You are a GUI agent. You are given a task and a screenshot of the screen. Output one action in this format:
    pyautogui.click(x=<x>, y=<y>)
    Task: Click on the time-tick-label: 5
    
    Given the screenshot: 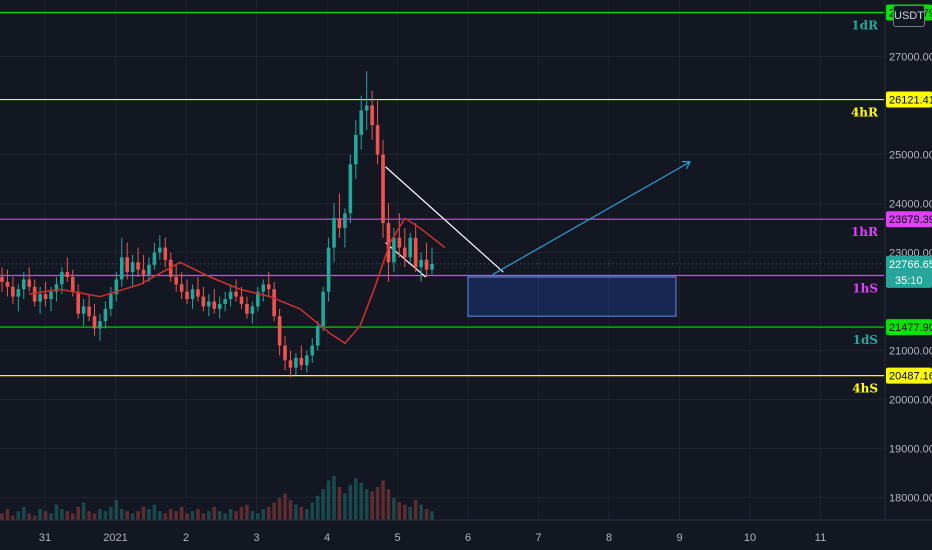 What is the action you would take?
    pyautogui.click(x=397, y=538)
    